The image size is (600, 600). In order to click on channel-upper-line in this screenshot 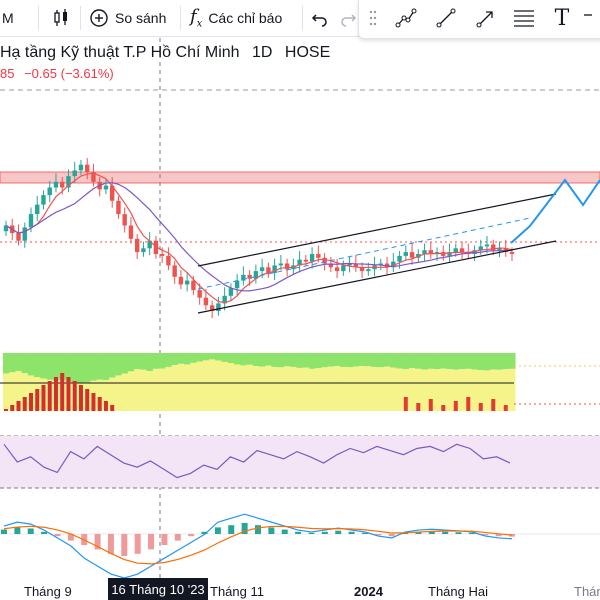, I will do `click(377, 230)`.